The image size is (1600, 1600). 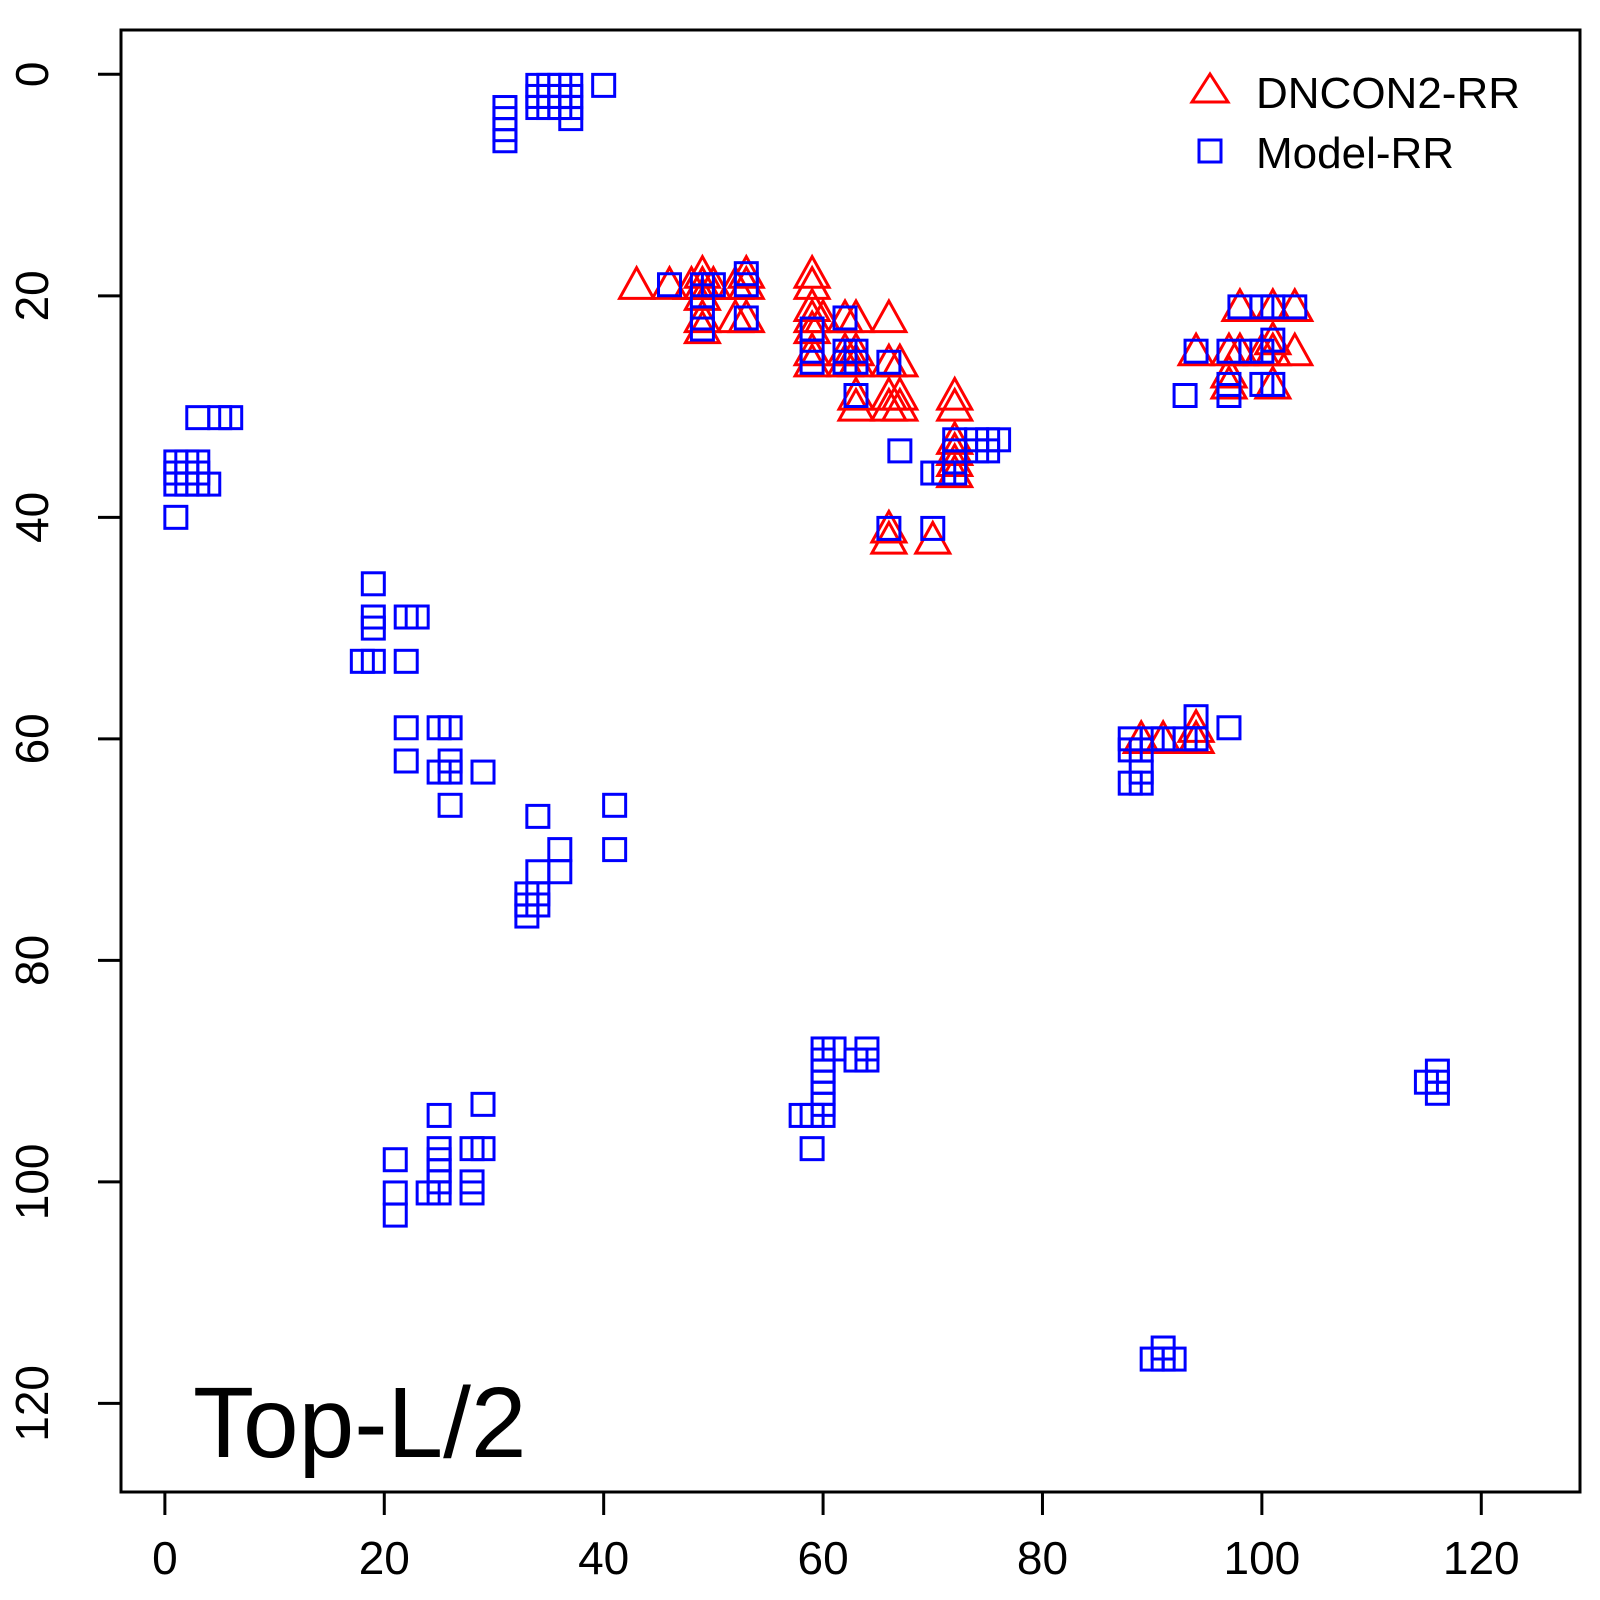 What do you see at coordinates (822, 1558) in the screenshot?
I see `x-tick-label: 60` at bounding box center [822, 1558].